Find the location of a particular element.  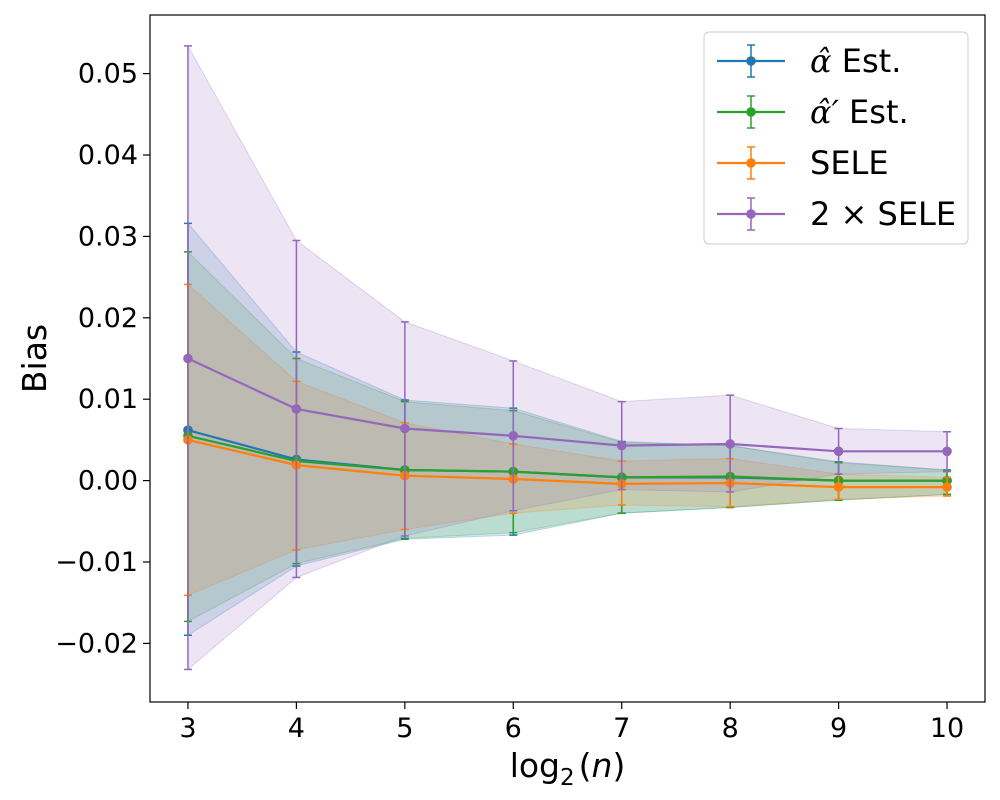

y-tick-label: 0.03 is located at coordinates (108, 236).